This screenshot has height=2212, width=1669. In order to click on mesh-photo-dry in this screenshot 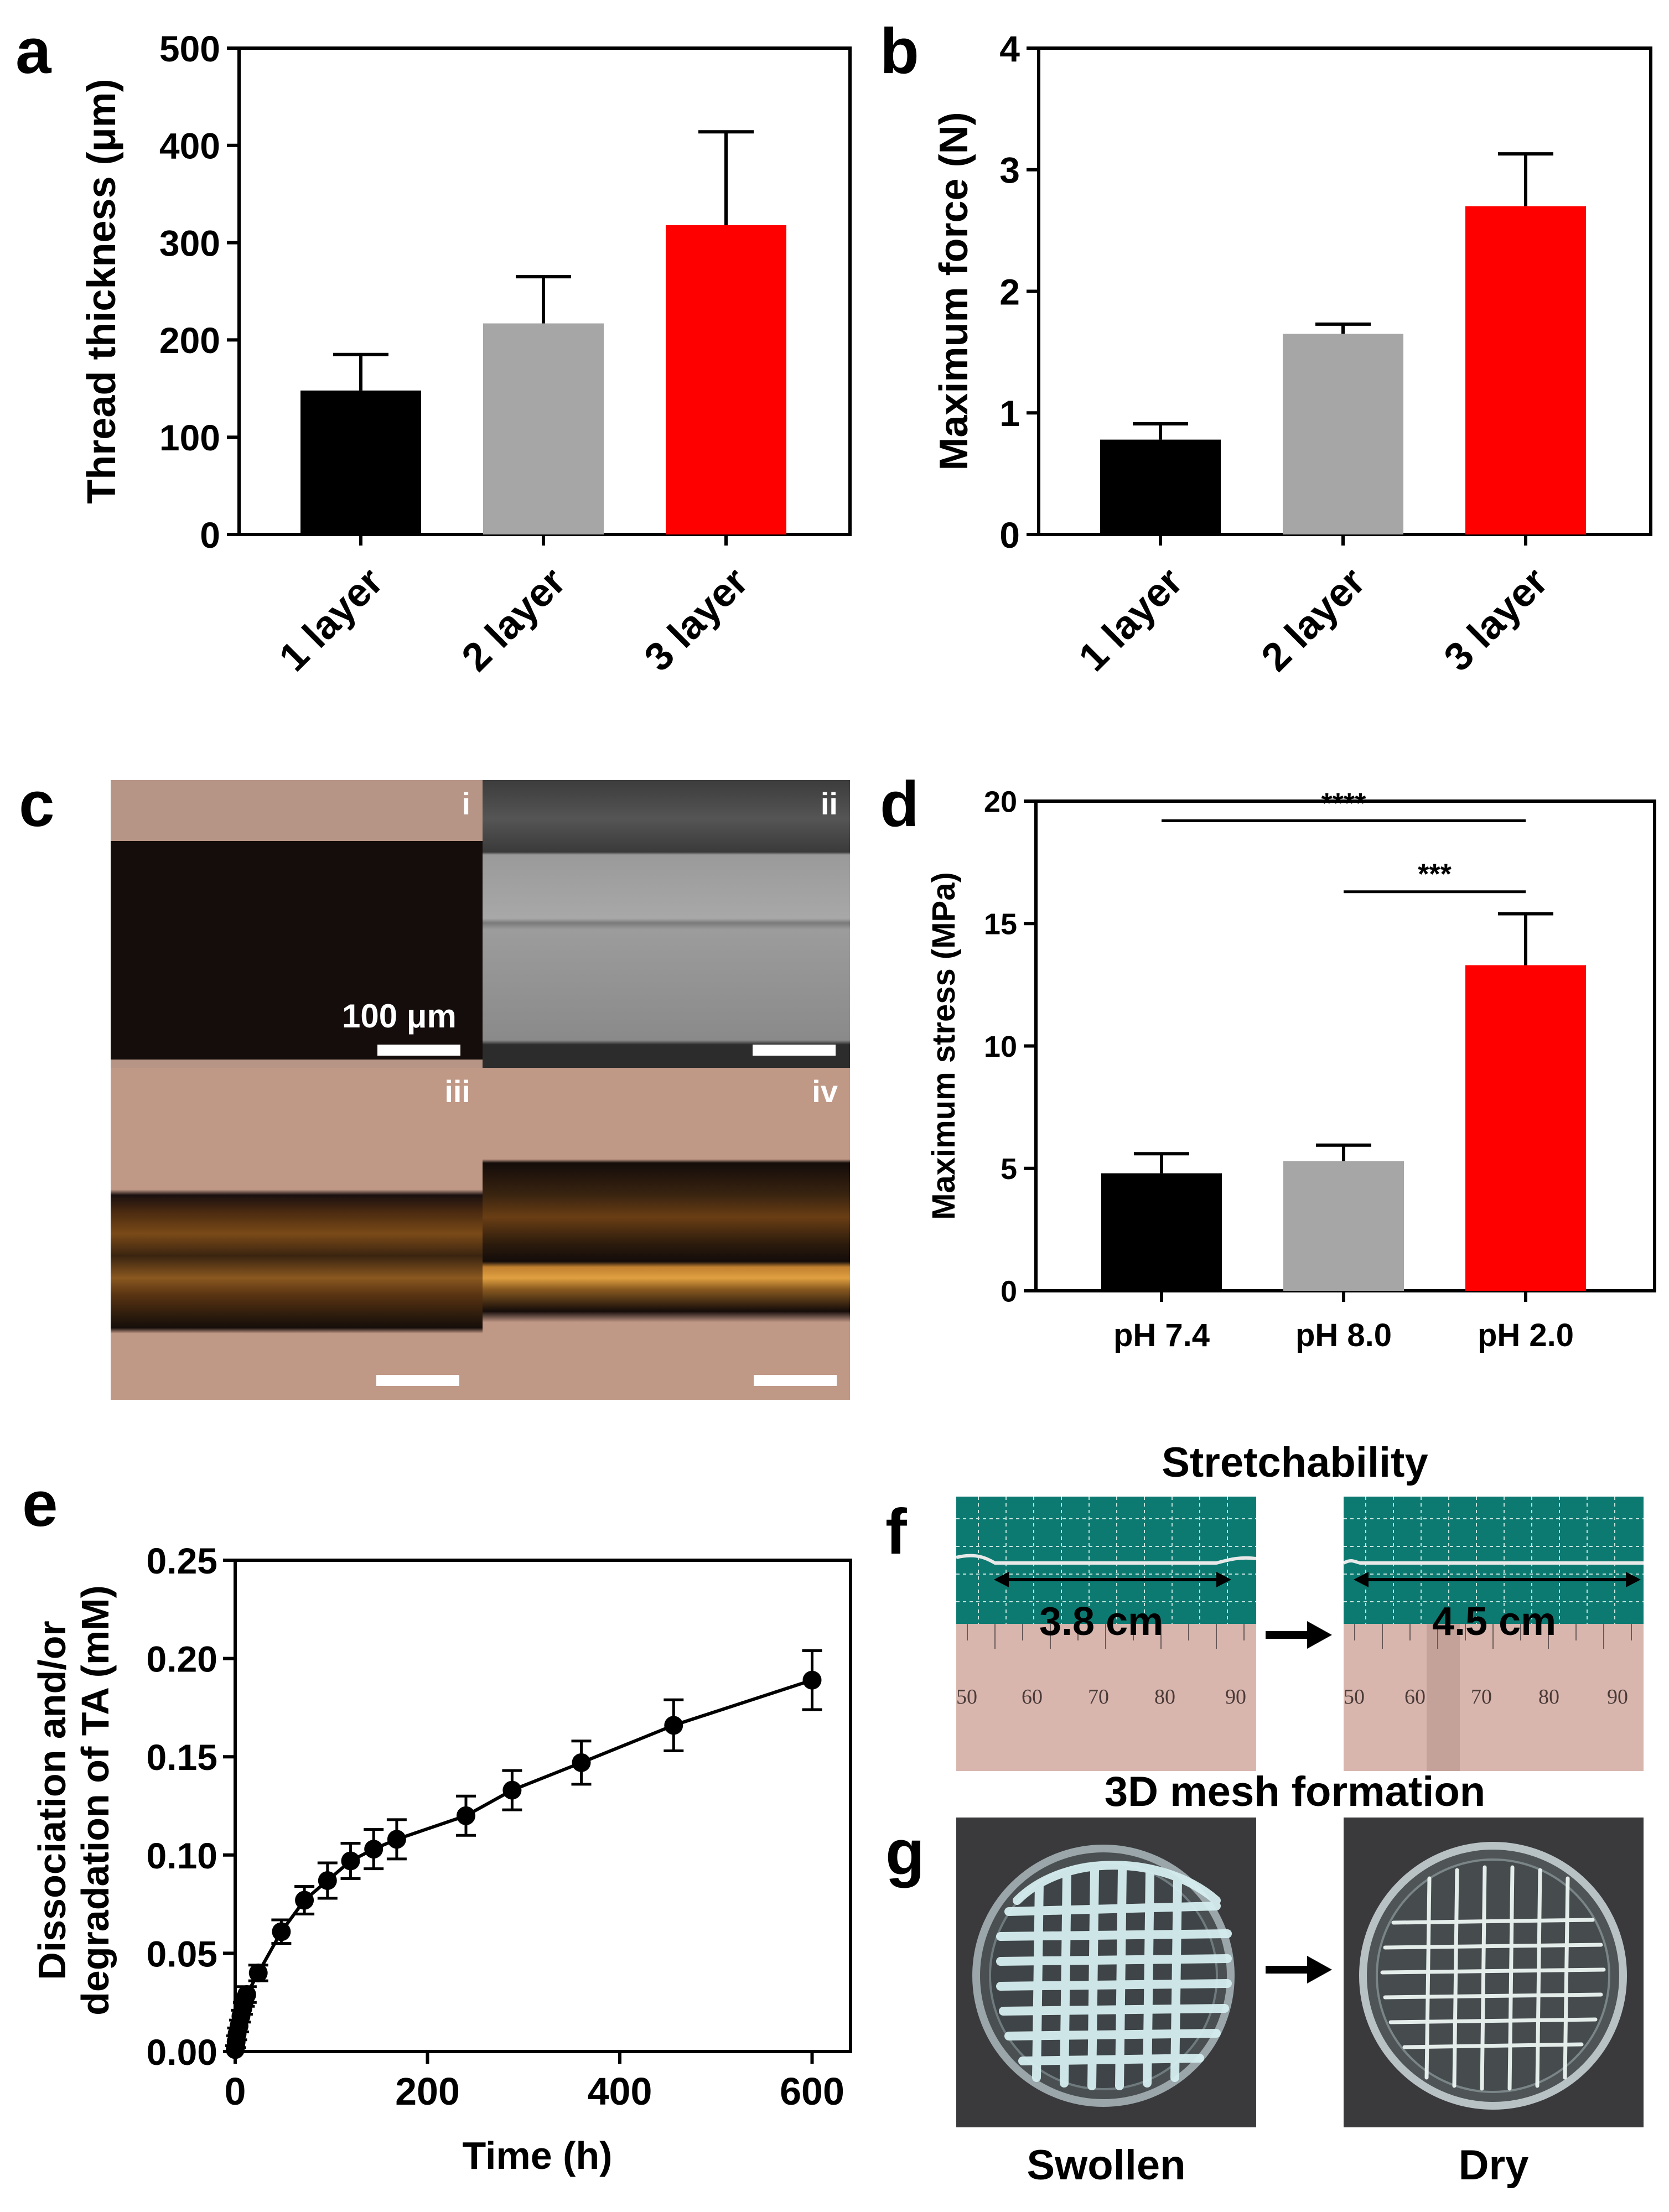, I will do `click(1494, 1972)`.